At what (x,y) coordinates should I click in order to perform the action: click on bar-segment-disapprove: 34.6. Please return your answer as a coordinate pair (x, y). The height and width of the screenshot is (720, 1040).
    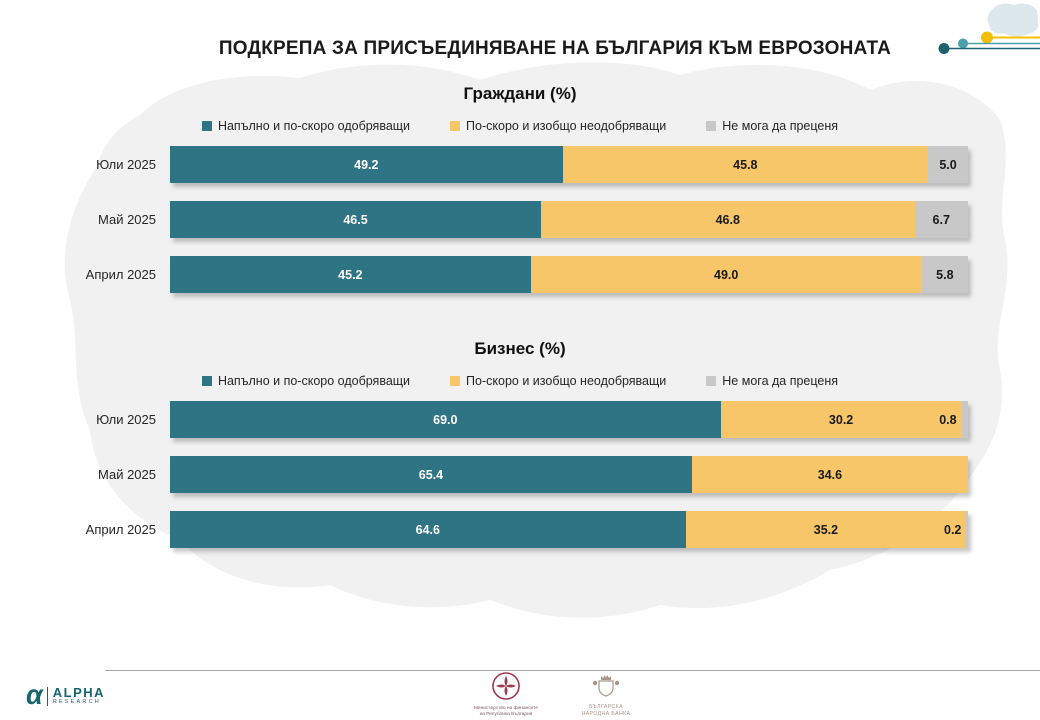
    Looking at the image, I should click on (829, 474).